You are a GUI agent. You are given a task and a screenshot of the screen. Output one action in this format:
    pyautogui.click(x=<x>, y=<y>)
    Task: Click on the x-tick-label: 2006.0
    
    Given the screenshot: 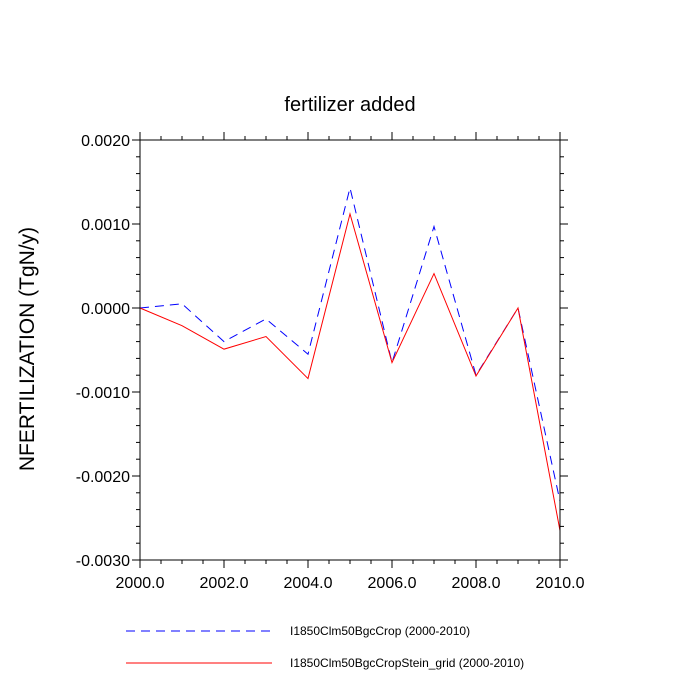 What is the action you would take?
    pyautogui.click(x=392, y=583)
    